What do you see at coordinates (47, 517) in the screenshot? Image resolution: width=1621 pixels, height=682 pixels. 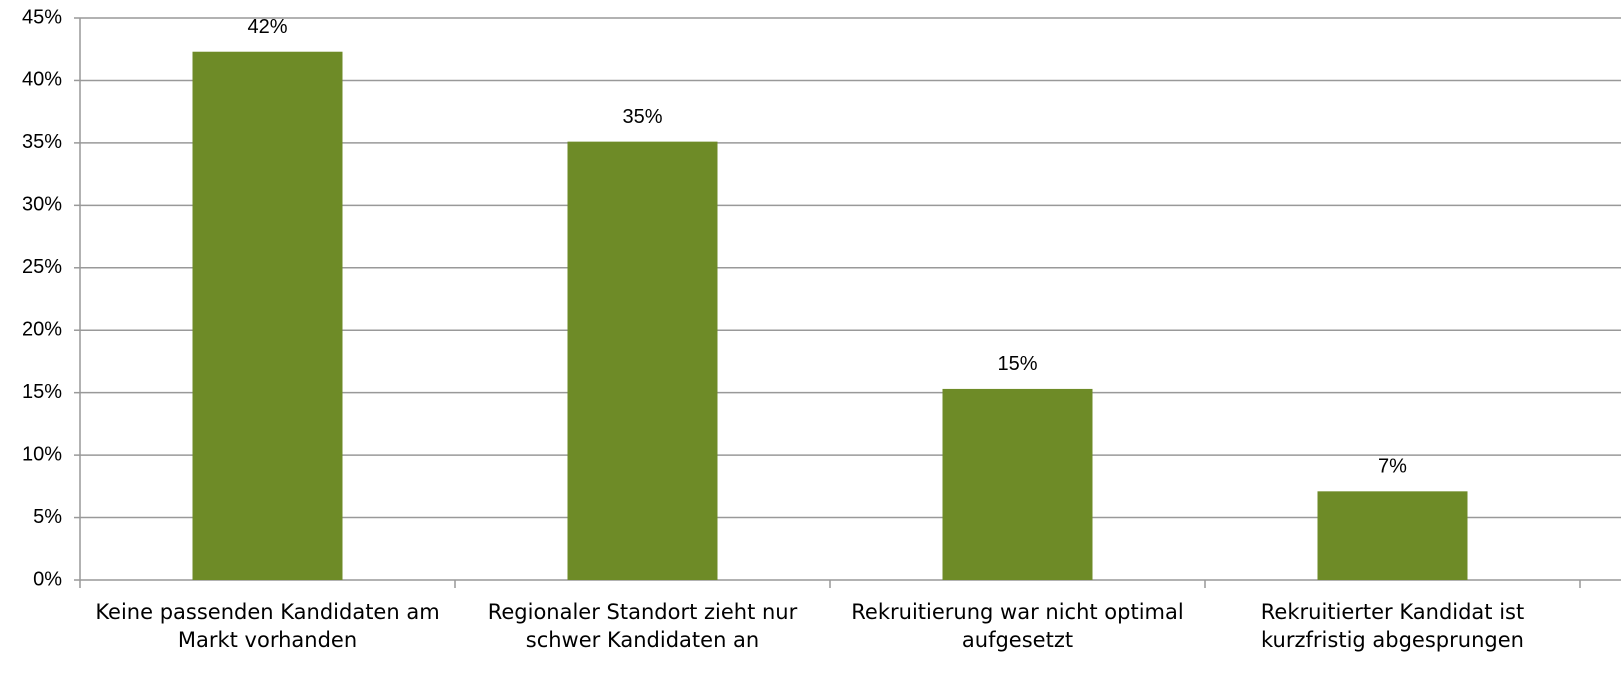 I see `y-tick-label: 5%` at bounding box center [47, 517].